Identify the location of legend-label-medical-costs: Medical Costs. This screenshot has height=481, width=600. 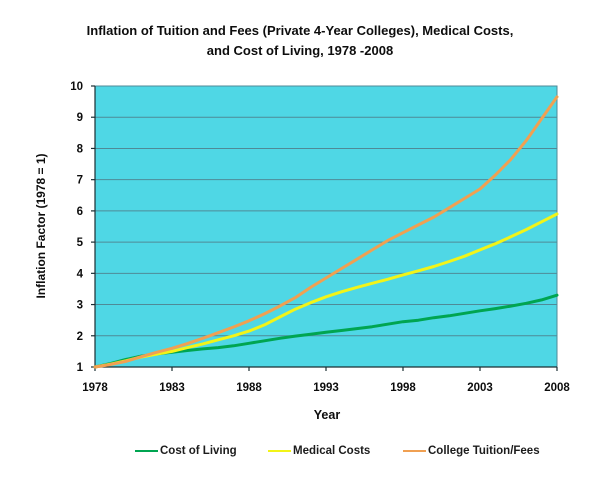
(332, 451).